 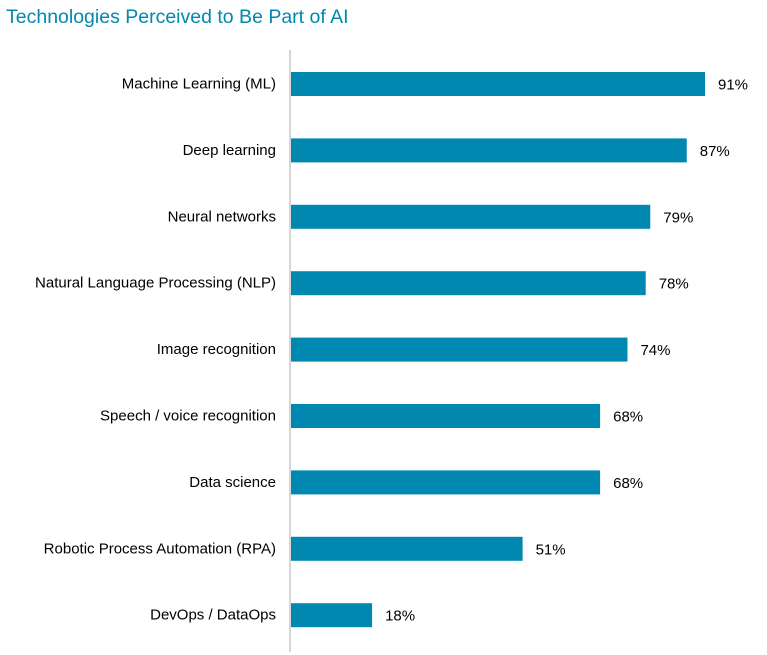 What do you see at coordinates (733, 85) in the screenshot?
I see `value-label: 91%` at bounding box center [733, 85].